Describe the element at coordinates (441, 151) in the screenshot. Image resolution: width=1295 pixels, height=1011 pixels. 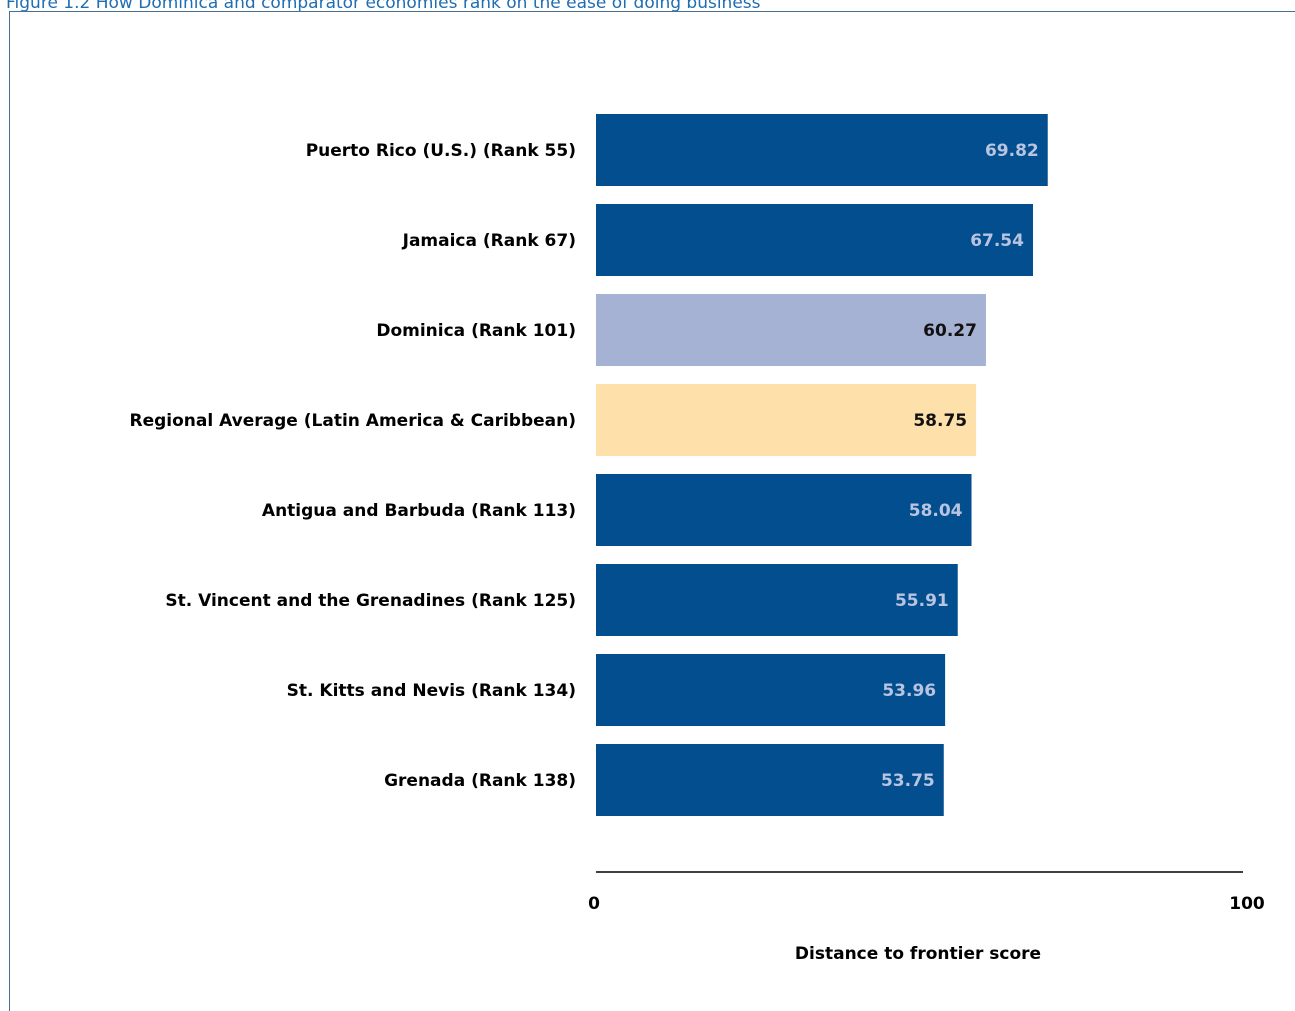
I see `category-label: Puerto Rico (U.S.) (Rank 55)` at that location.